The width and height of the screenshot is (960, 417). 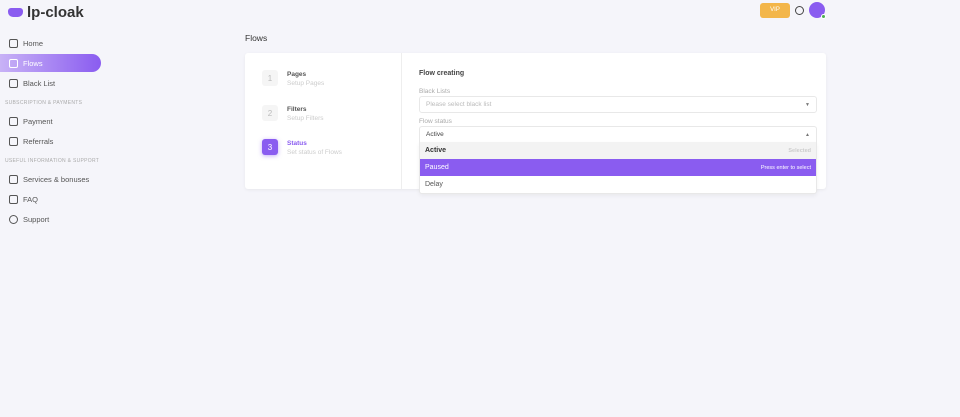 What do you see at coordinates (618, 134) in the screenshot?
I see `flow-status-select: Active ▲` at bounding box center [618, 134].